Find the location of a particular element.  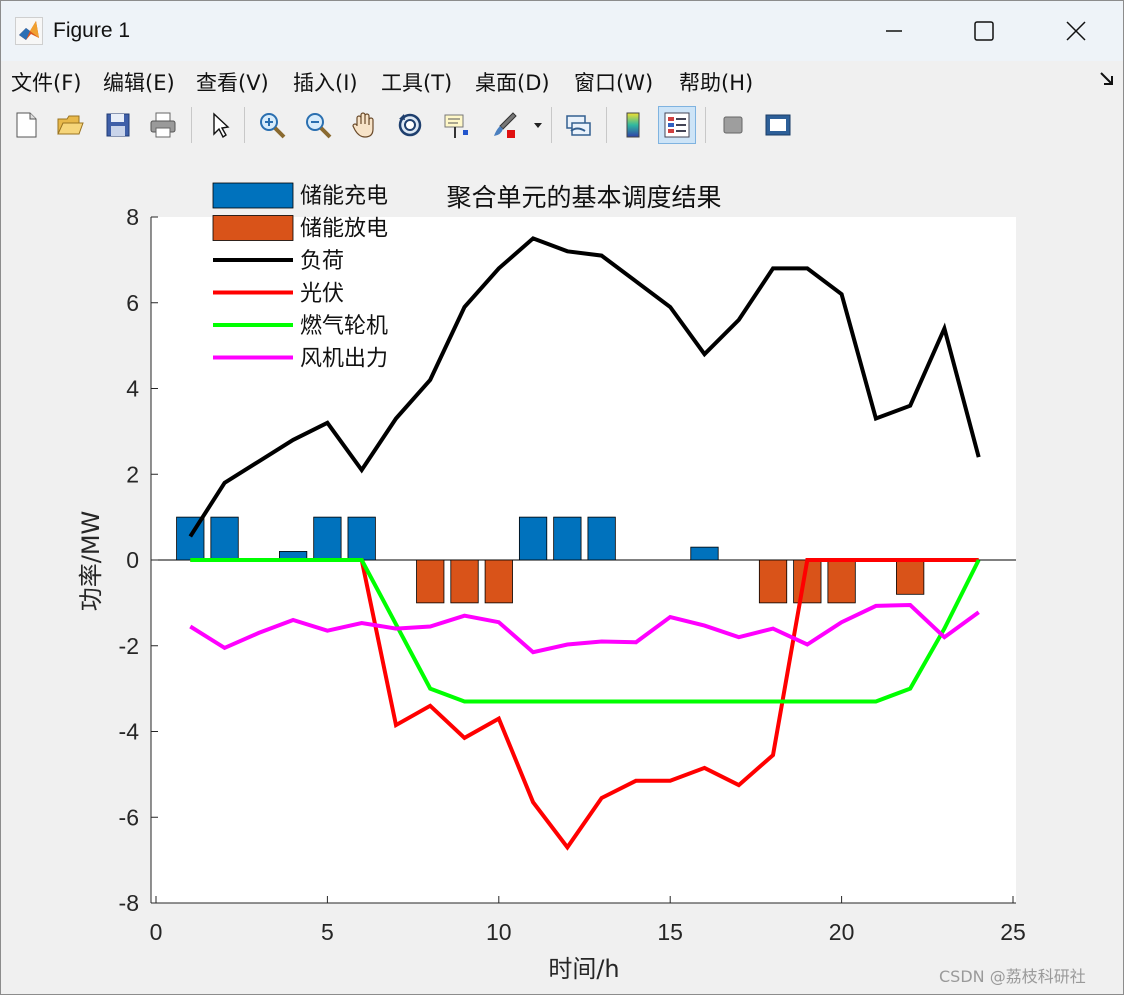

window-title: Figure 1 is located at coordinates (92, 30).